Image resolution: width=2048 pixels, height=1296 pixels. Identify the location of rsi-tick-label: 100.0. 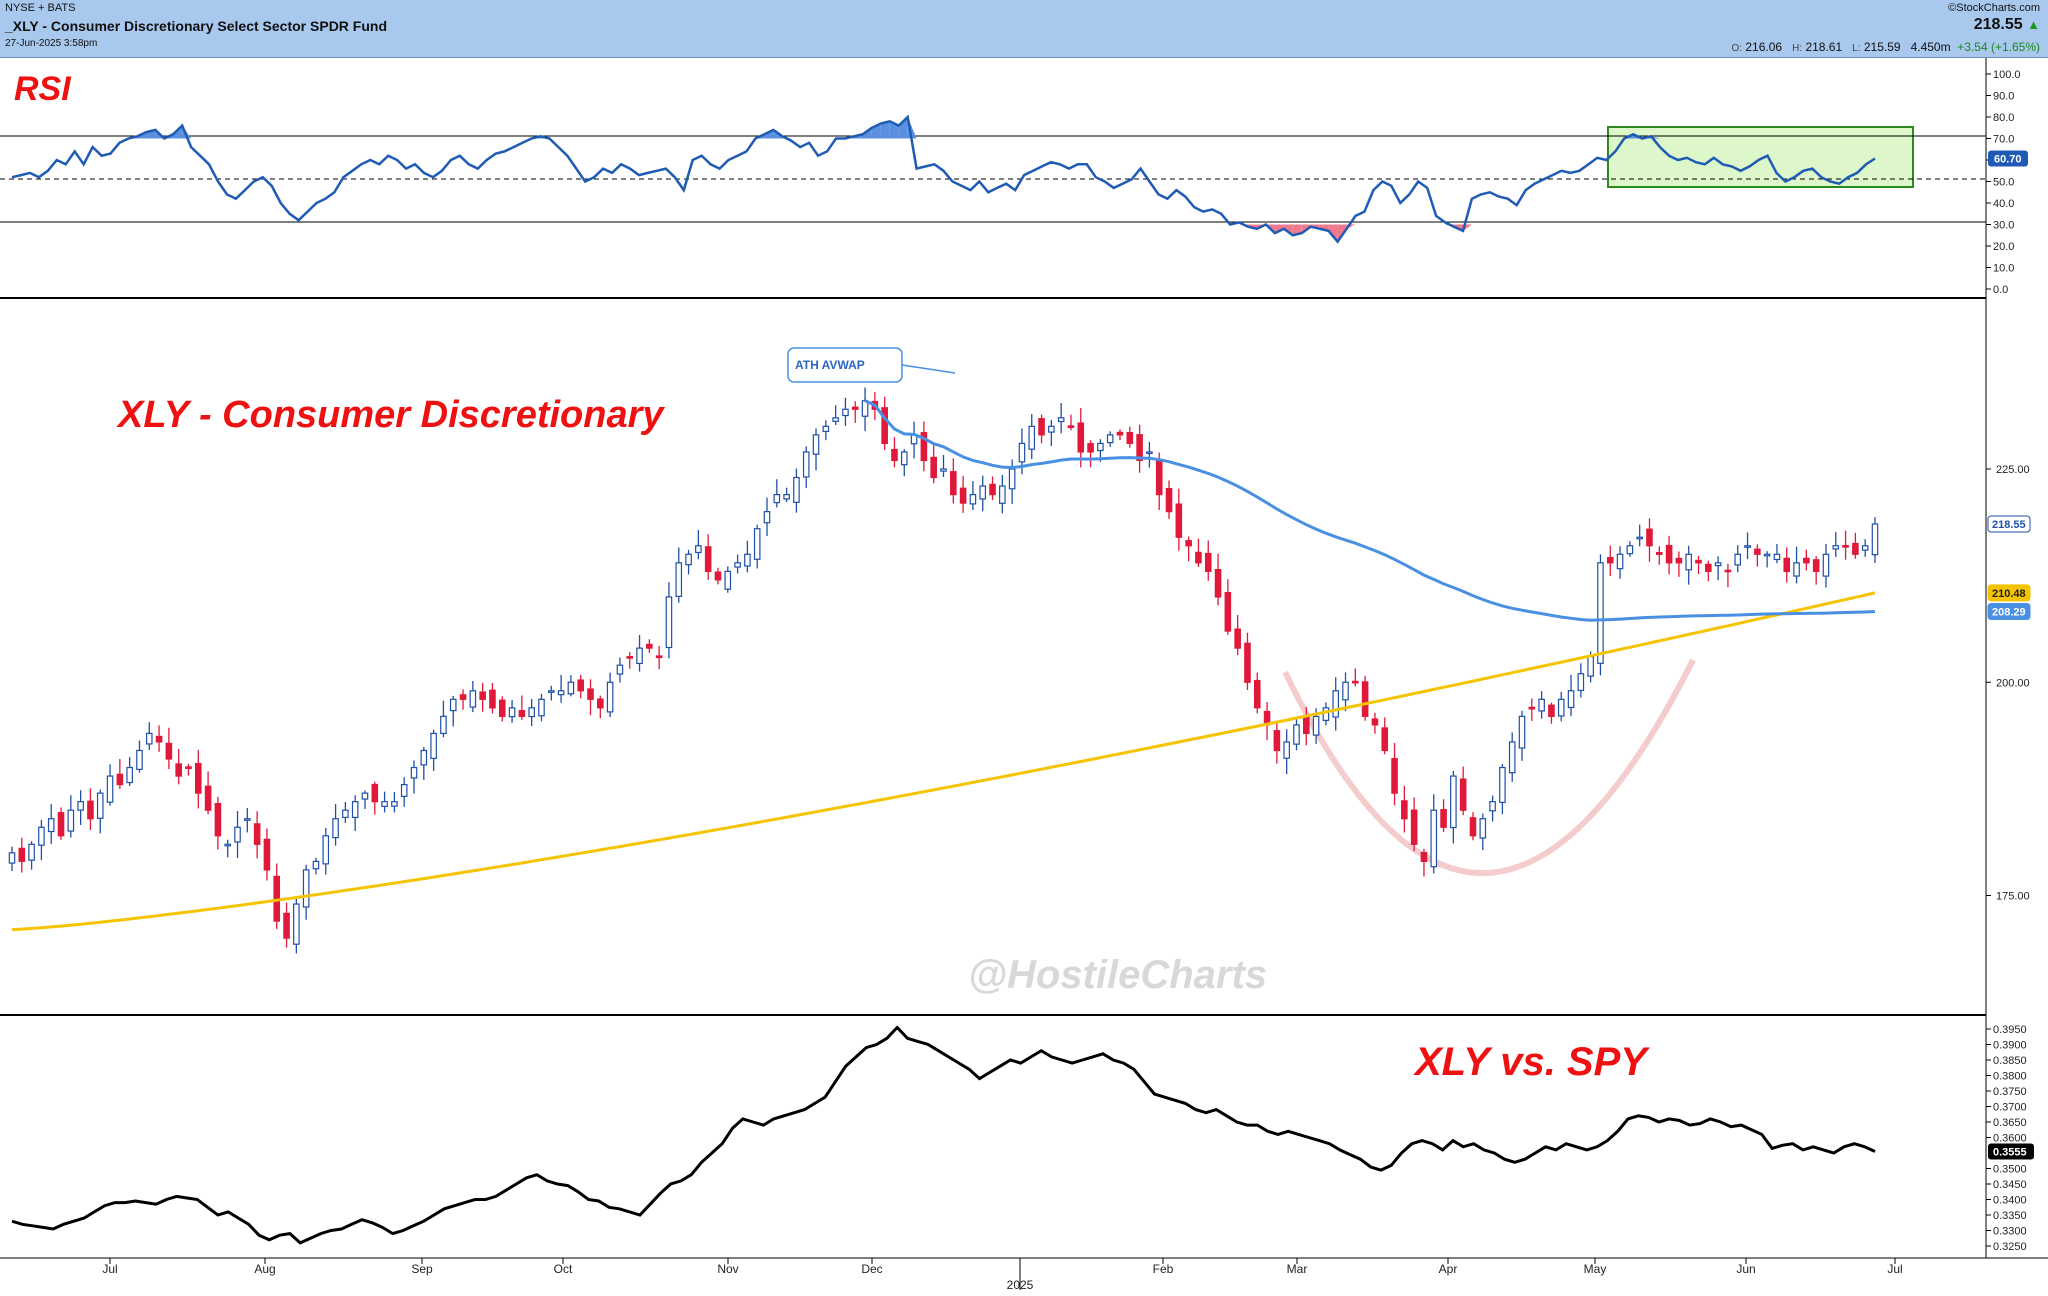
(2007, 75).